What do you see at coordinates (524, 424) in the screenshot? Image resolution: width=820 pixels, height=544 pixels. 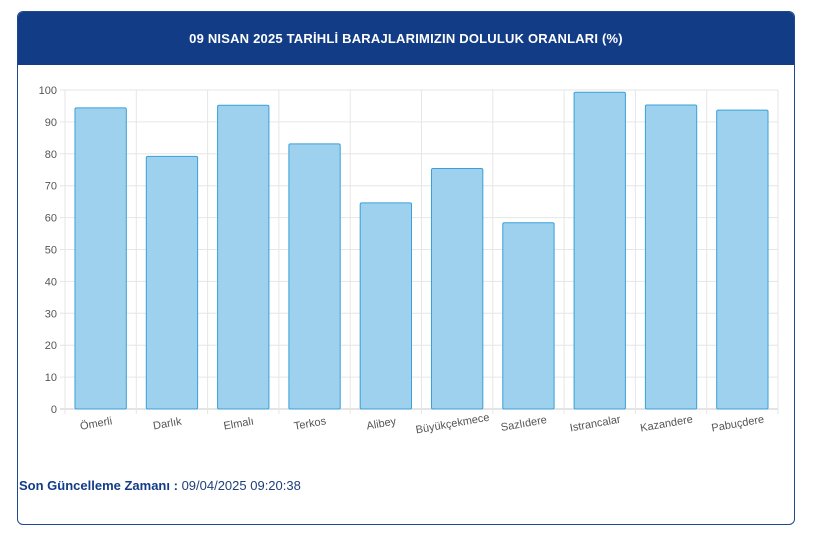 I see `x-tick-label: Sazlıdere` at bounding box center [524, 424].